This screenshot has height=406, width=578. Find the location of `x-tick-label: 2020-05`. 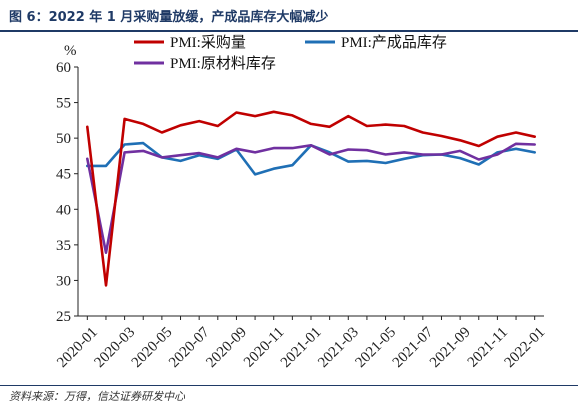

x-tick-label: 2020-05 is located at coordinates (152, 347).